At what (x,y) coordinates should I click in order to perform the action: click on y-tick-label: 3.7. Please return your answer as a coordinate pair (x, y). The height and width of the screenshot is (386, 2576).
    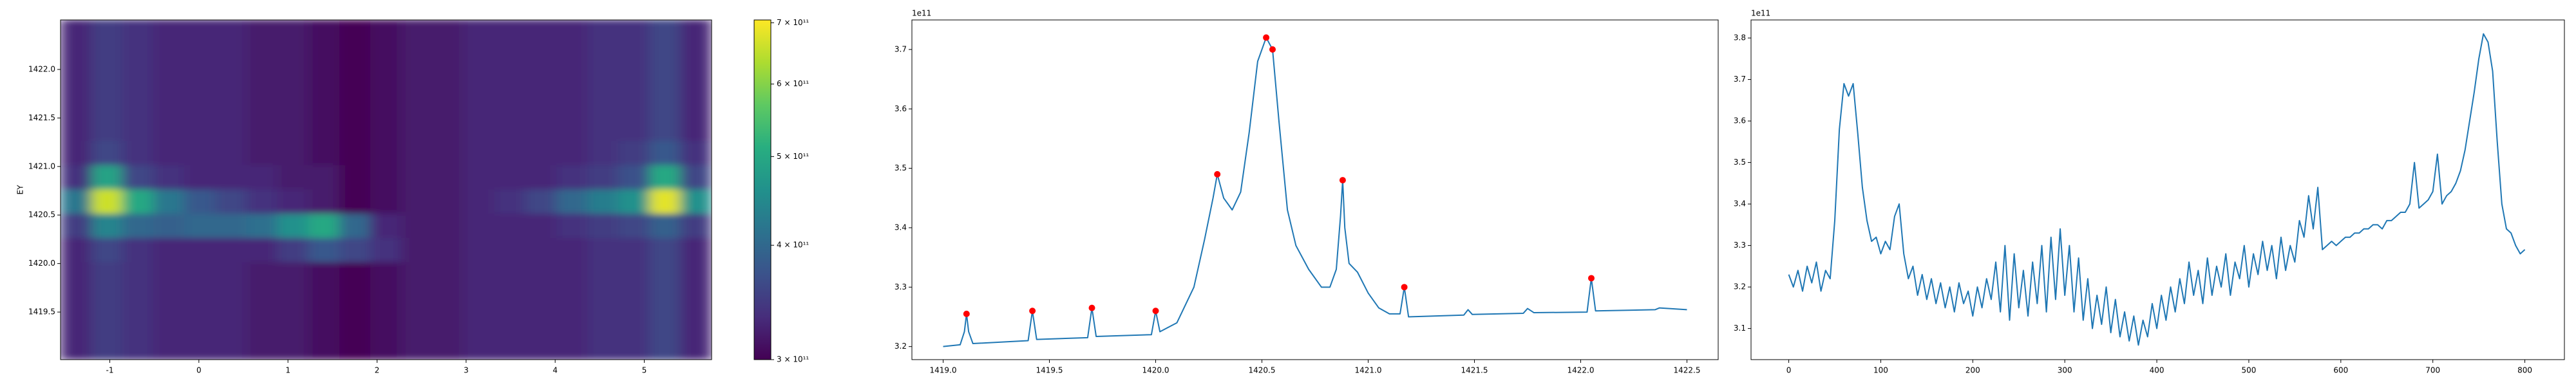
    Looking at the image, I should click on (1740, 79).